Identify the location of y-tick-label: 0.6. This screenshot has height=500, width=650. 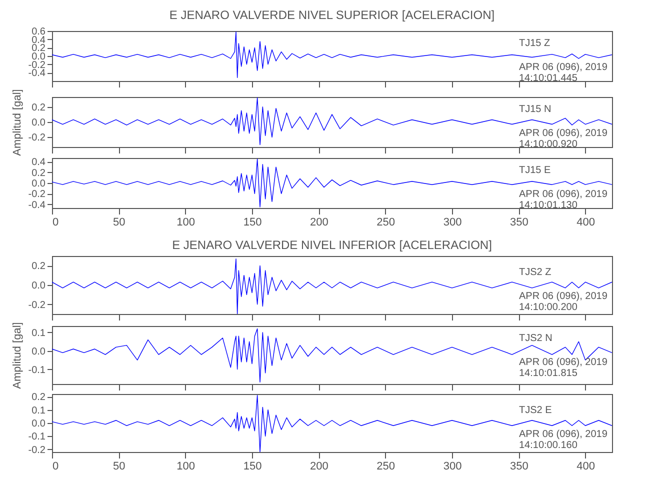
(39, 32).